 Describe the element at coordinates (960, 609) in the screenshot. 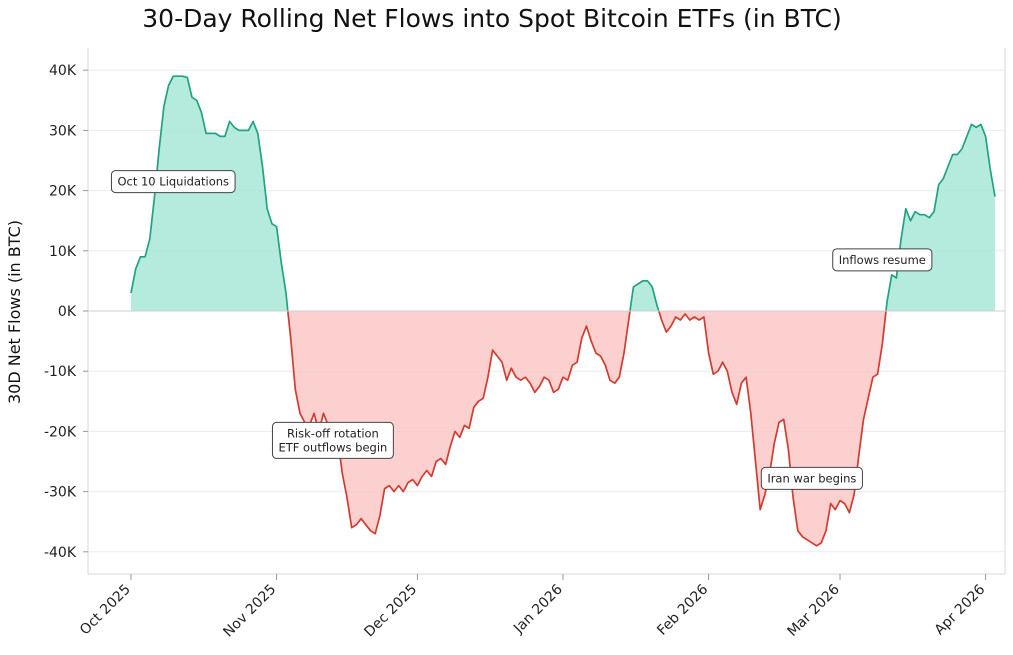

I see `x-tick-label: Apr 2026` at that location.